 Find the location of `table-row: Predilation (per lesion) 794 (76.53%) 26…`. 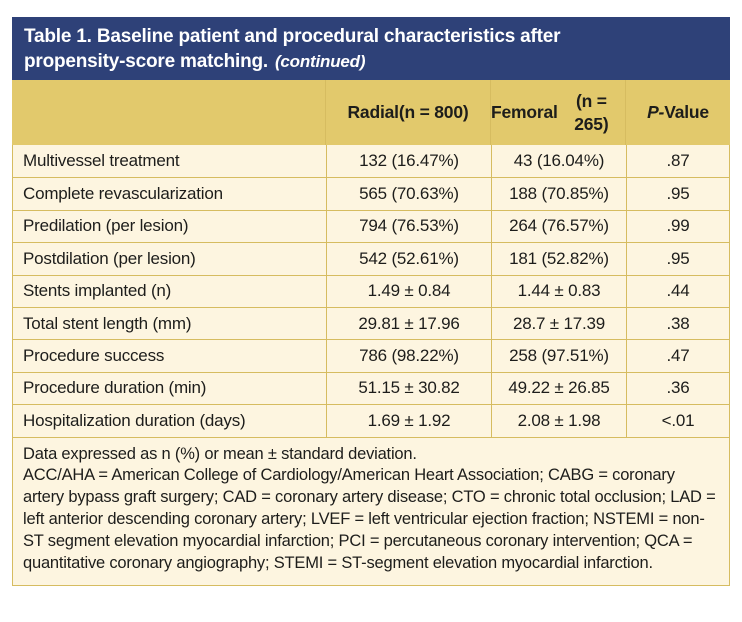

table-row: Predilation (per lesion) 794 (76.53%) 26… is located at coordinates (371, 226).